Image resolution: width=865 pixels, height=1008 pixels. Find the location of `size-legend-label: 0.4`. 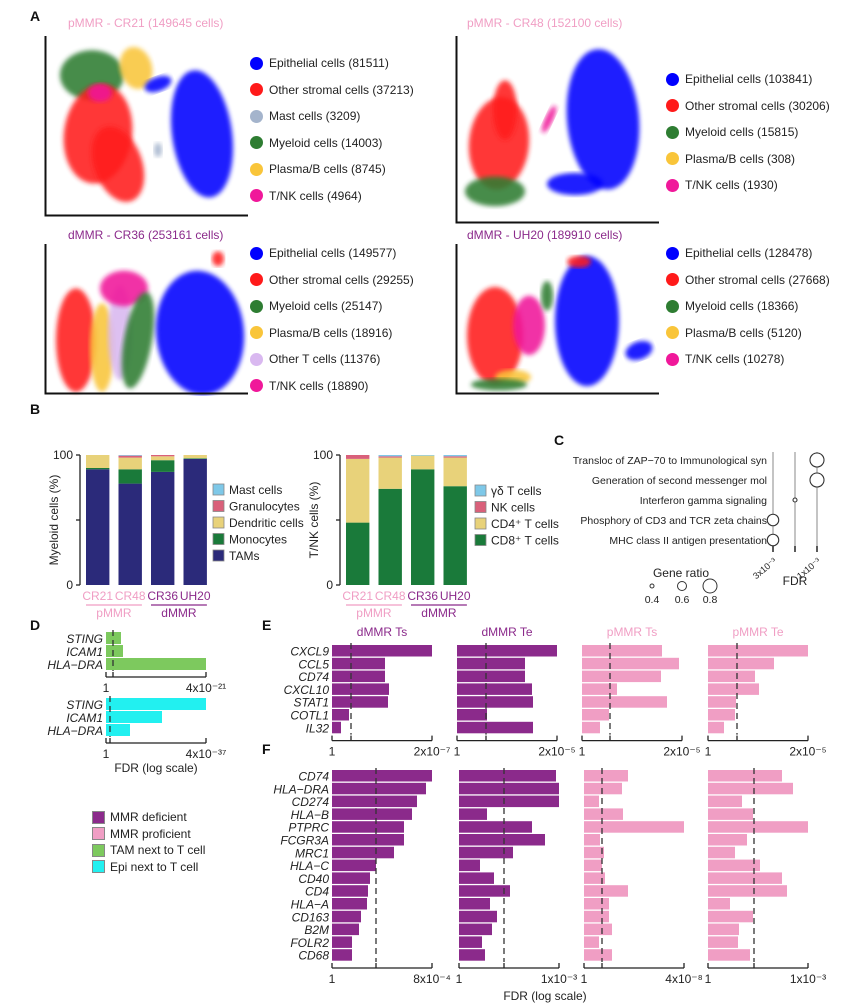

size-legend-label: 0.4 is located at coordinates (652, 600).